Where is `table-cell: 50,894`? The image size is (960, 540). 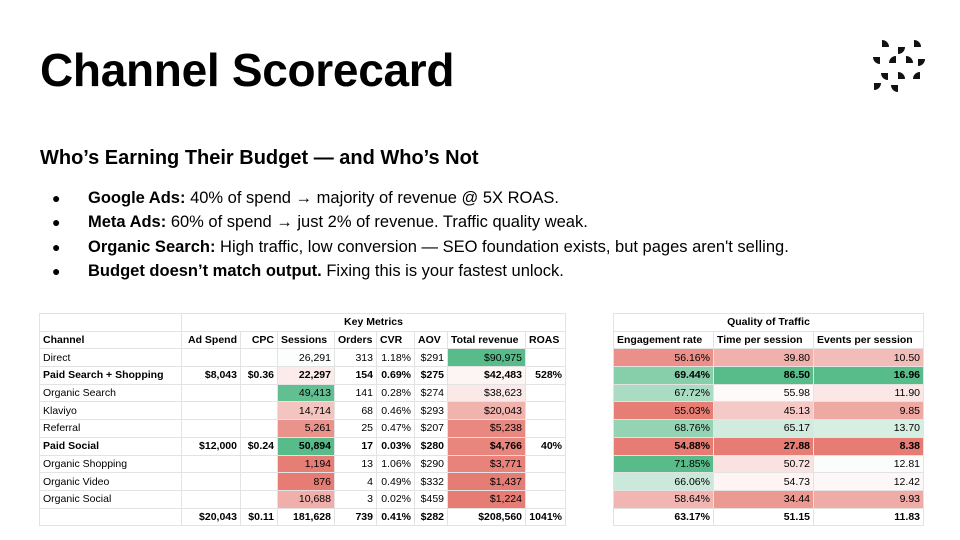 table-cell: 50,894 is located at coordinates (306, 446).